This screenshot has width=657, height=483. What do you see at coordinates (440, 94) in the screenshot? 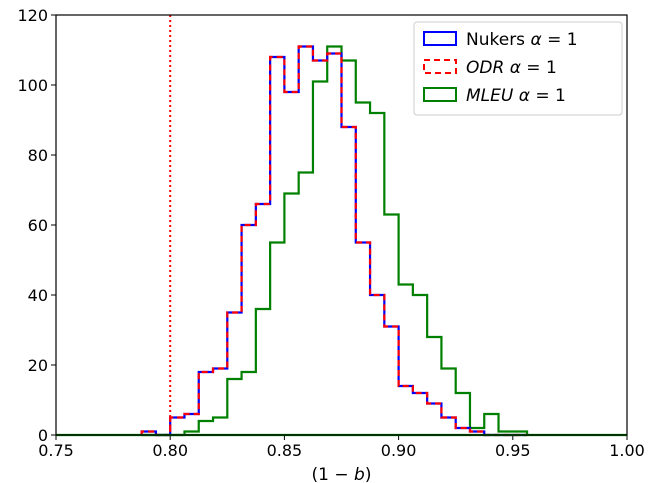
I see `legend-swatch-mleu` at bounding box center [440, 94].